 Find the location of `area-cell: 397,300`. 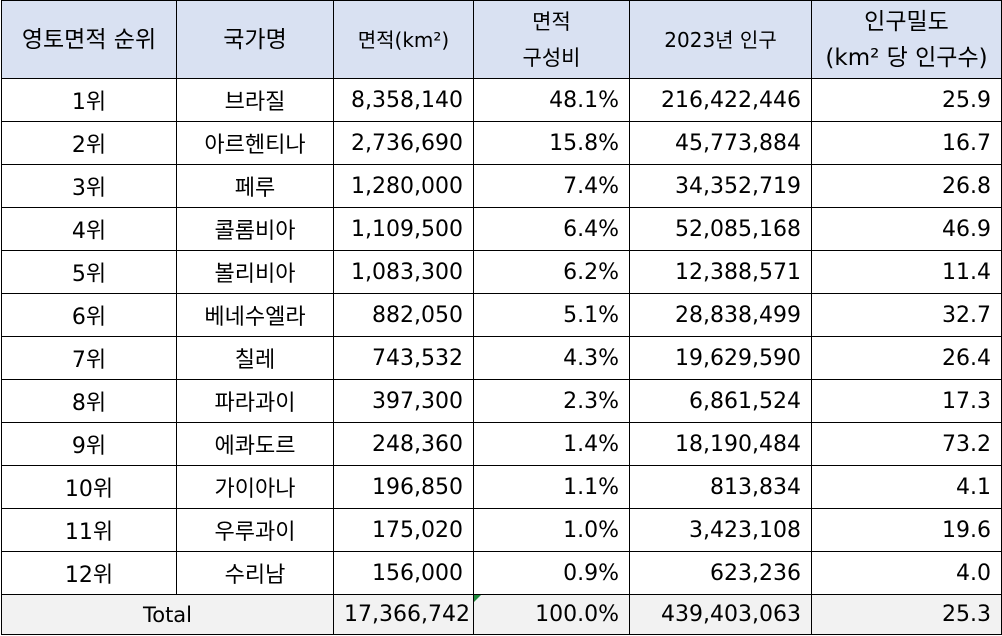

area-cell: 397,300 is located at coordinates (403, 401).